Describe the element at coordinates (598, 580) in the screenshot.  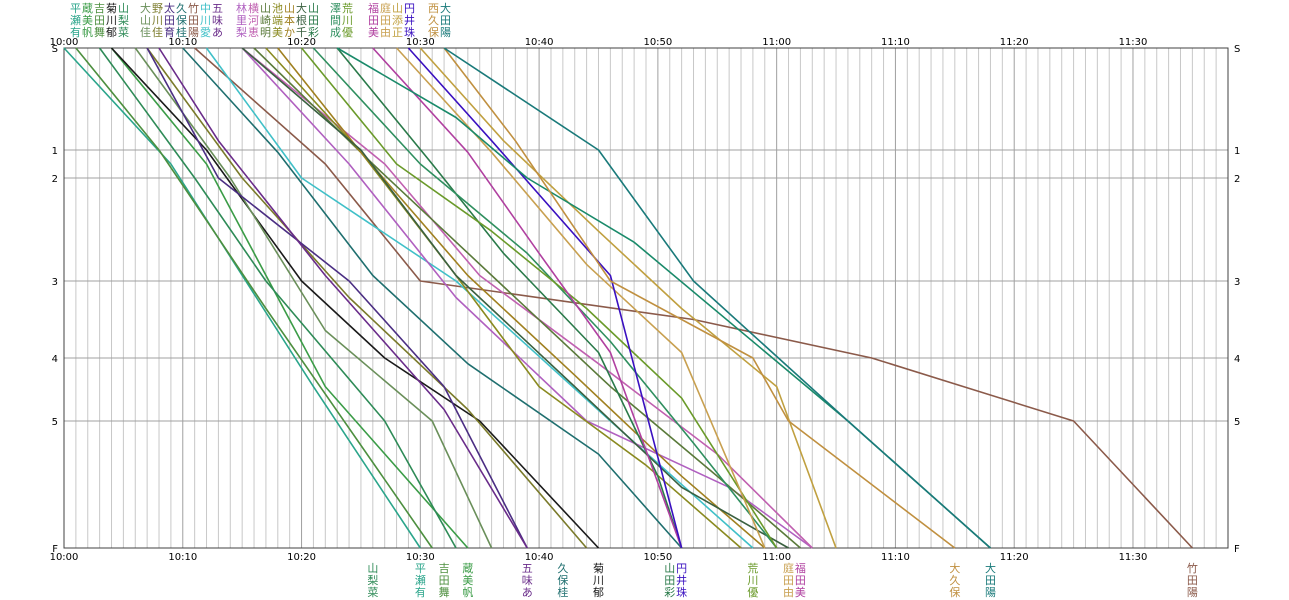
I see `bottom-label-char: 川` at that location.